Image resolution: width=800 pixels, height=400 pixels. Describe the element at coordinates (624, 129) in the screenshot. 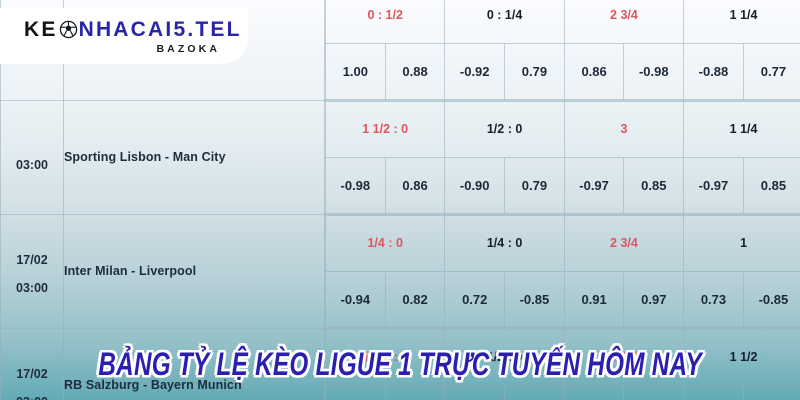

I see `handicap-overunder: 3` at that location.